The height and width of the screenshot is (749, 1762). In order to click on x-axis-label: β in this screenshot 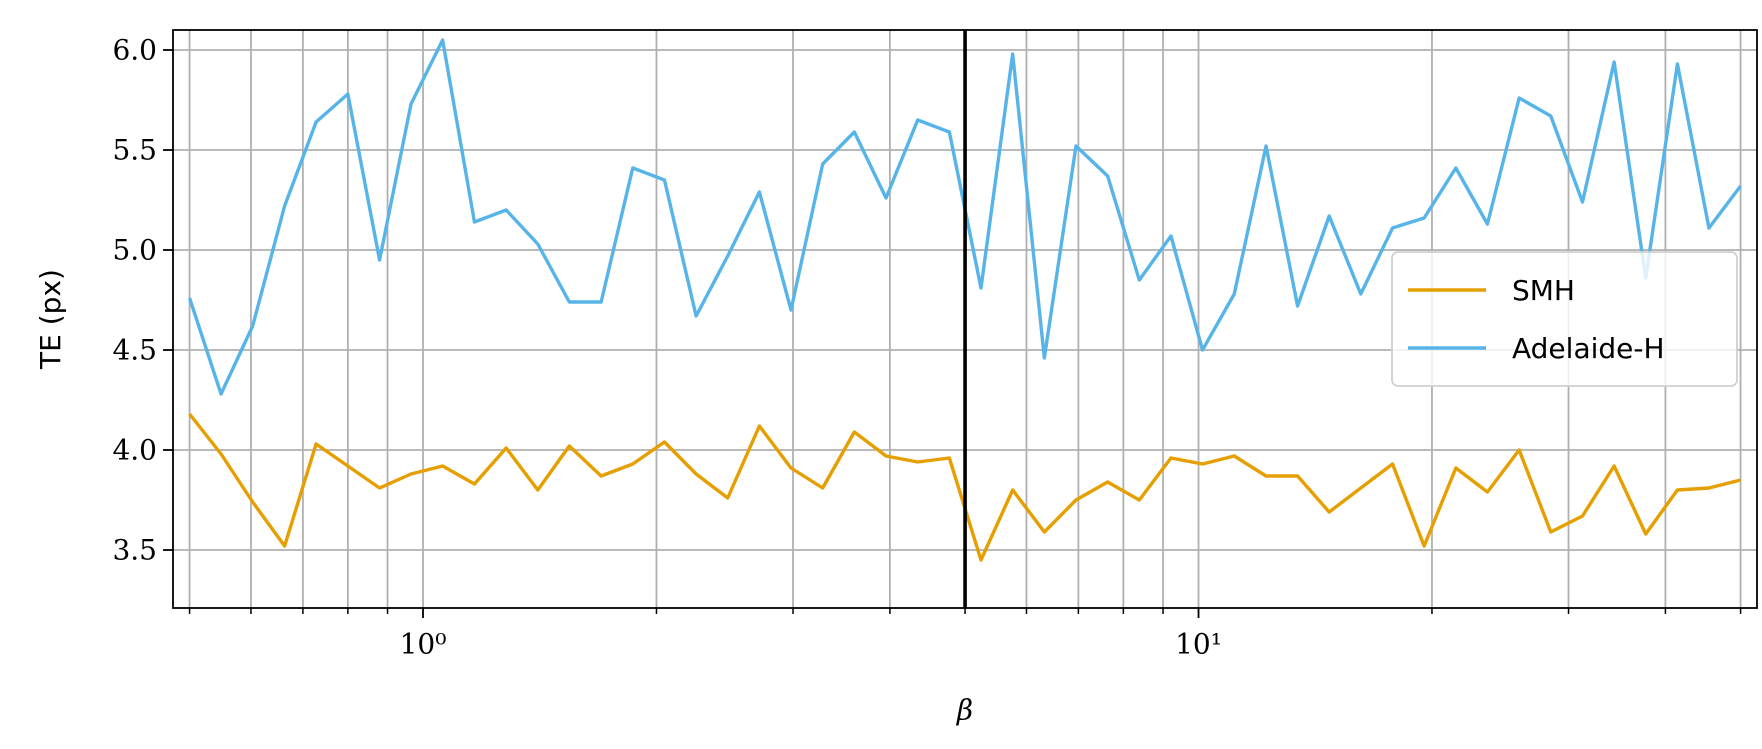, I will do `click(964, 710)`.